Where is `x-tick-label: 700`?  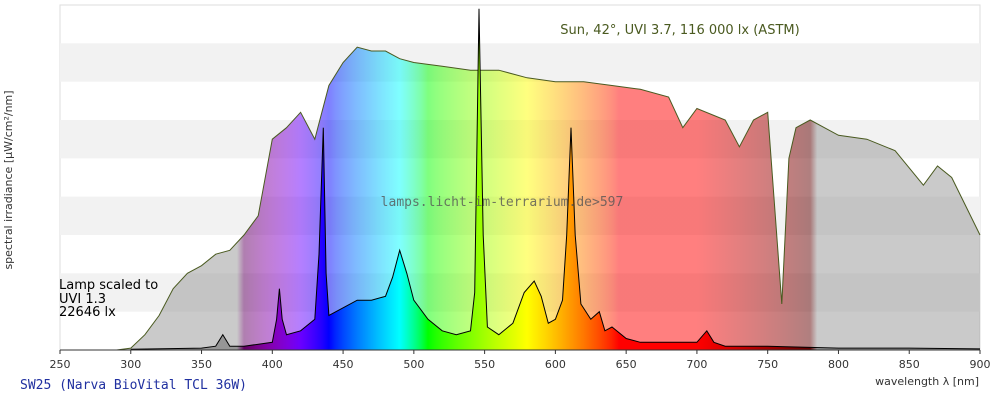
x-tick-label: 700 is located at coordinates (696, 364).